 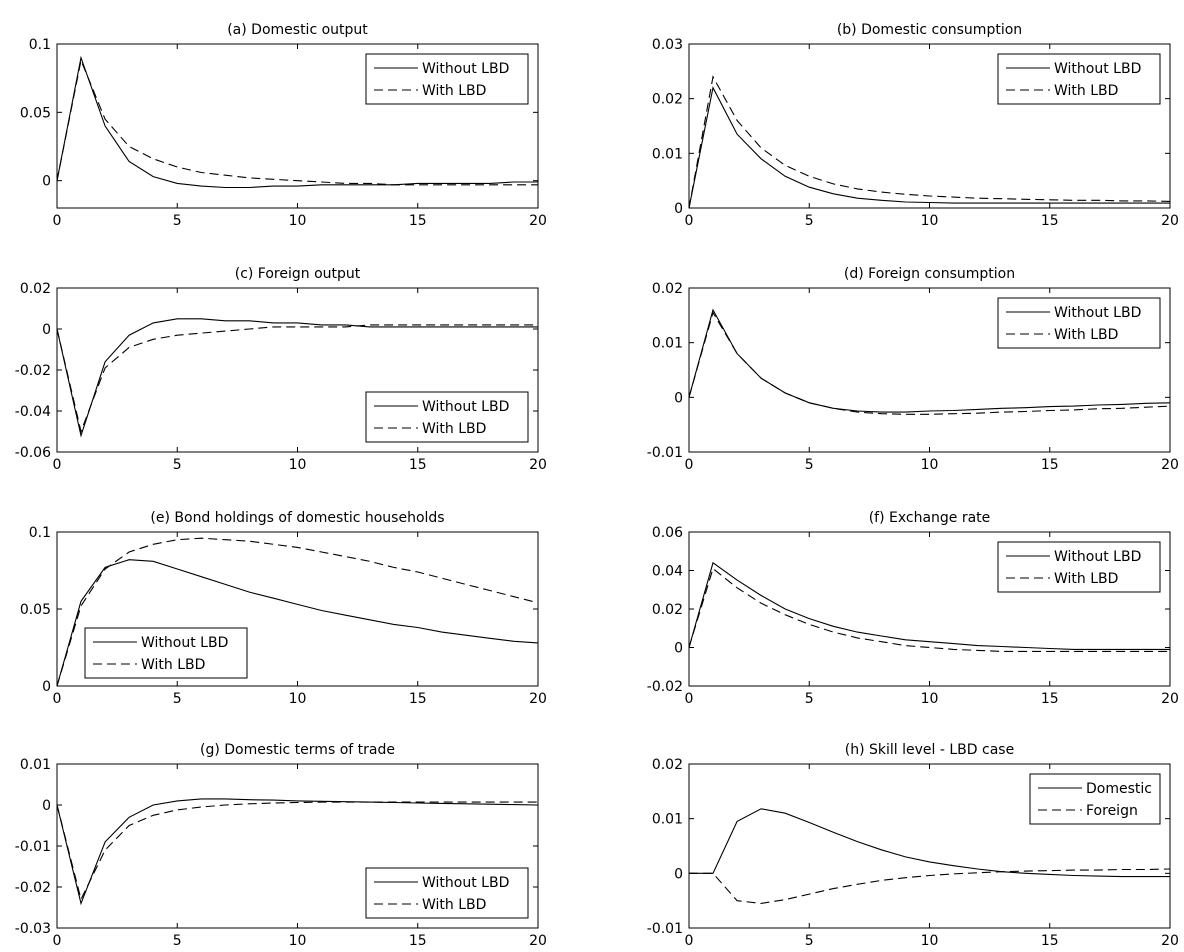 What do you see at coordinates (929, 274) in the screenshot?
I see `chart-title: (d) Foreign consumption` at bounding box center [929, 274].